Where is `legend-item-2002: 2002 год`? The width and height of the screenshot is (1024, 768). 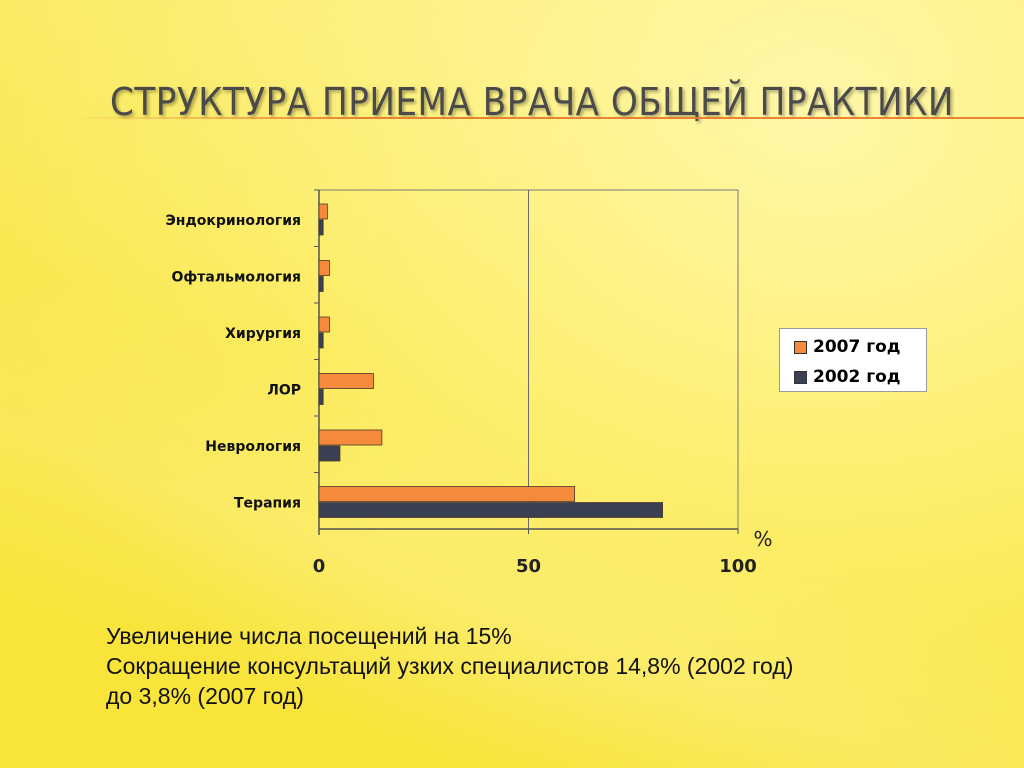 legend-item-2002: 2002 год is located at coordinates (847, 377).